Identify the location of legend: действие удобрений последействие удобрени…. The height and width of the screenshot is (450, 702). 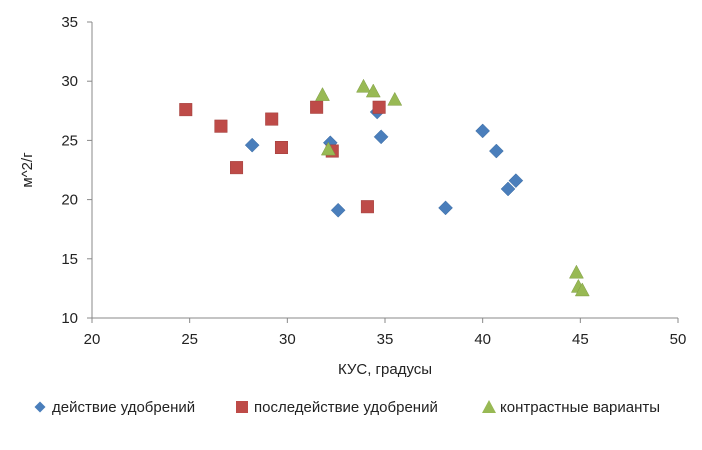
(347, 407).